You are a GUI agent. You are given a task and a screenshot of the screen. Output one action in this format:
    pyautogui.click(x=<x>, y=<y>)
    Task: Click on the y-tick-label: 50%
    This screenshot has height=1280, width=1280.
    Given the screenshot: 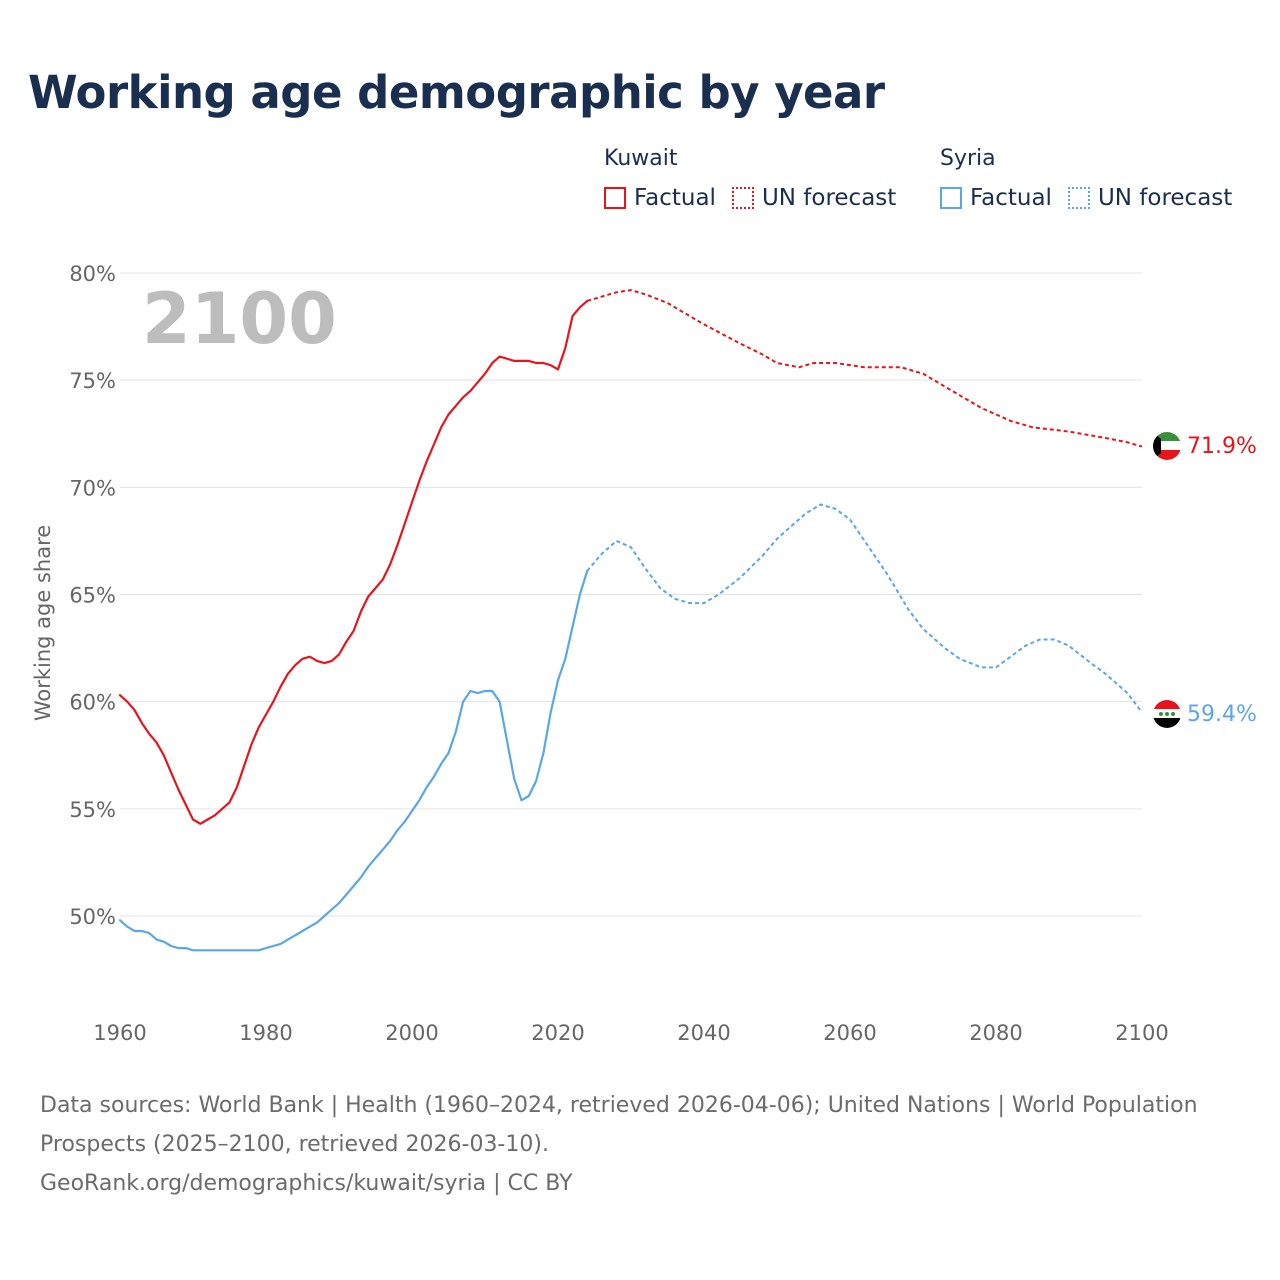 What is the action you would take?
    pyautogui.click(x=92, y=917)
    